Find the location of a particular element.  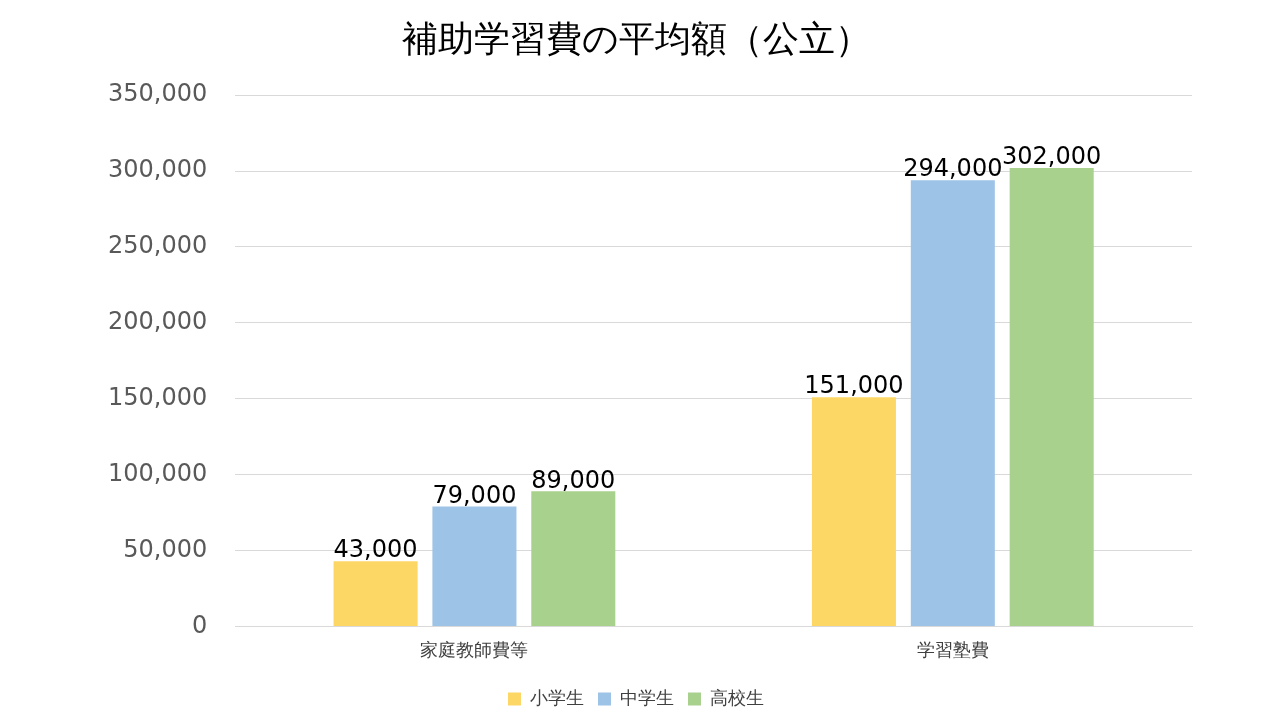

y-tick-label: 200,000 is located at coordinates (158, 321).